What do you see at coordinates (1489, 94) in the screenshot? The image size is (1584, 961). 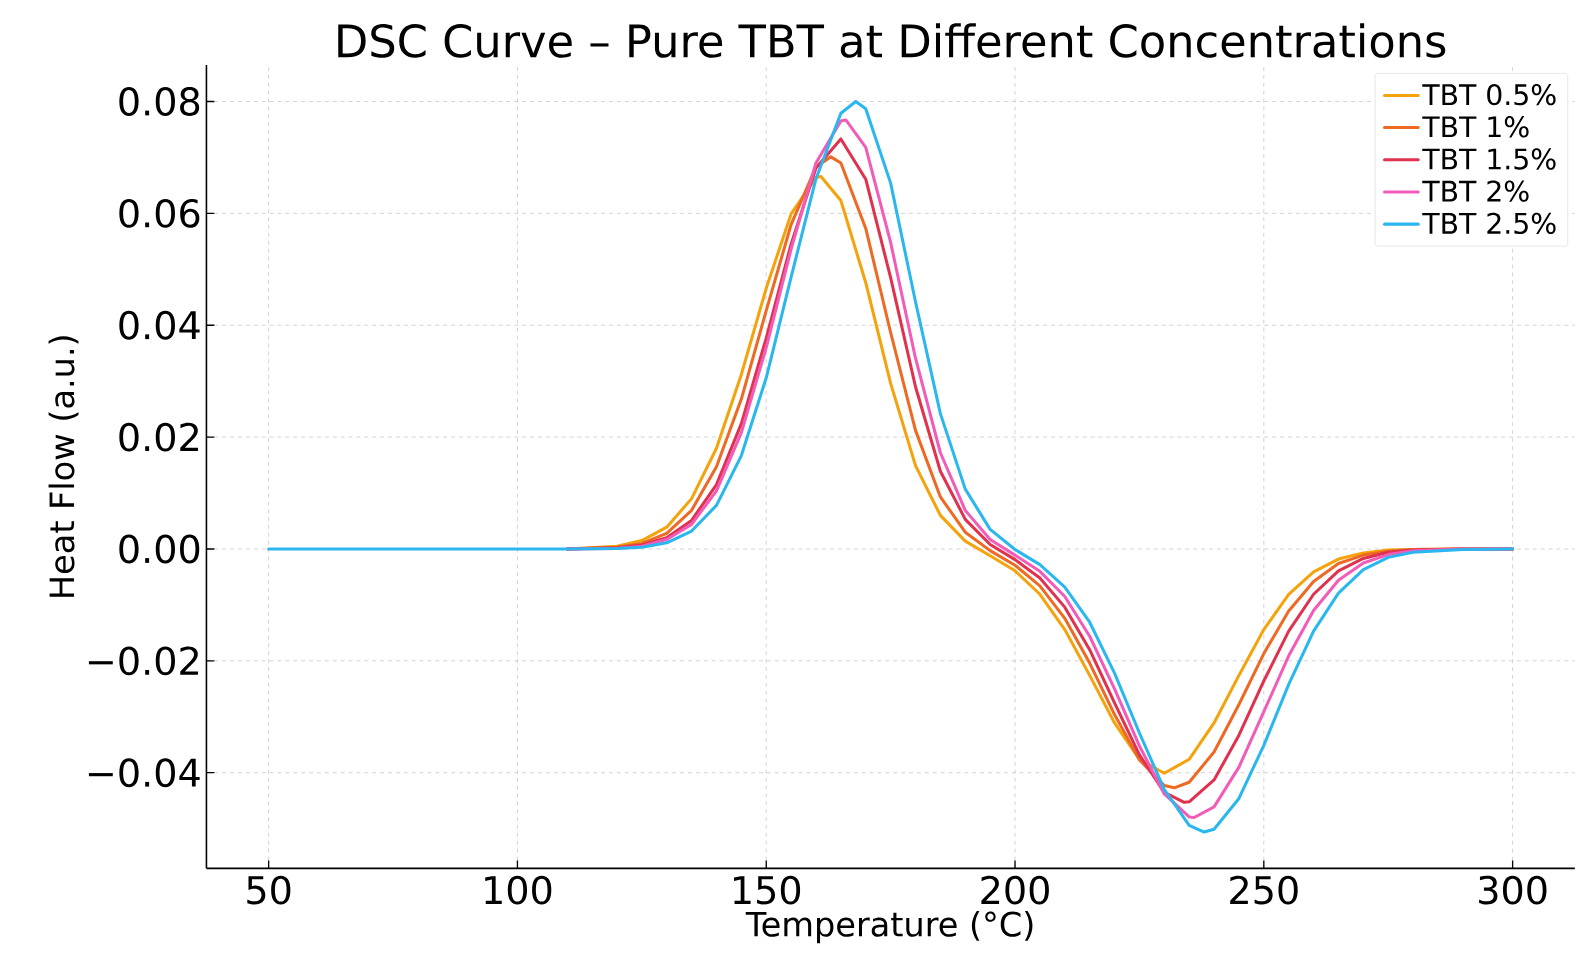 I see `legend-label: TBT 0.5%` at bounding box center [1489, 94].